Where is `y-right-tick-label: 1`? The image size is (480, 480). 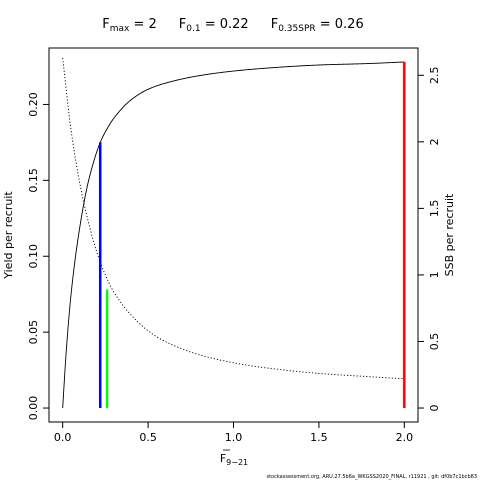 y-right-tick-label: 1 is located at coordinates (434, 274).